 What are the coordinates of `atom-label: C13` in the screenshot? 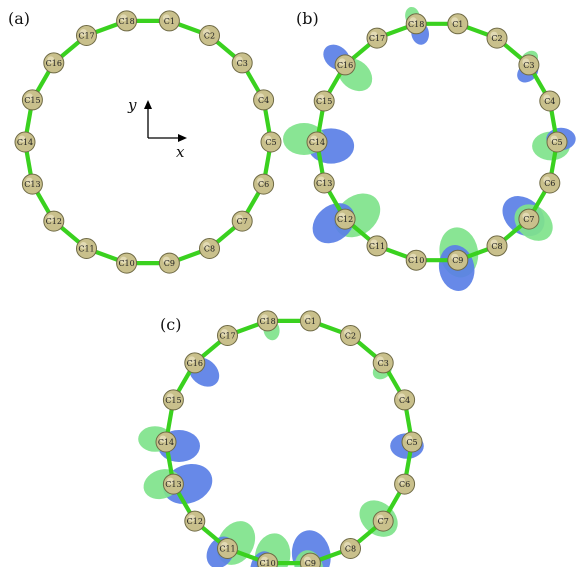 It's located at (32, 184).